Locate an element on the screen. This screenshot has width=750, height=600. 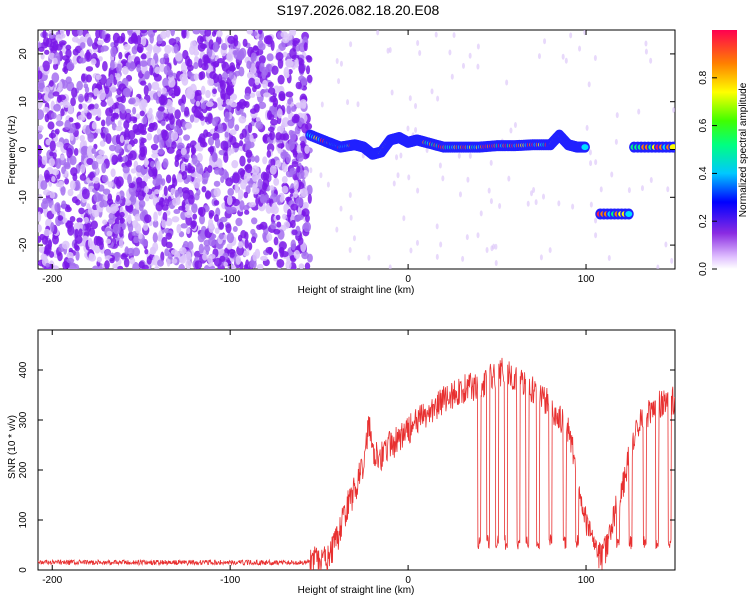
segment-mark is located at coordinates (672, 147).